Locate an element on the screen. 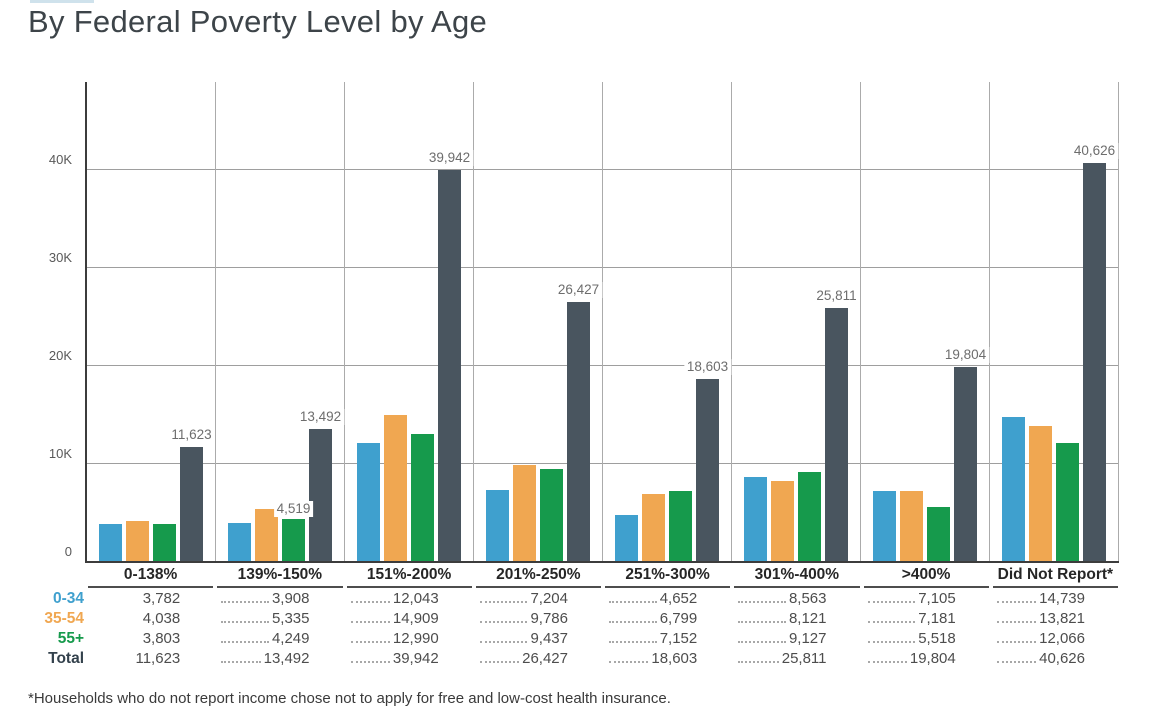  bar-group-301%-400%: 25,811 is located at coordinates (796, 321).